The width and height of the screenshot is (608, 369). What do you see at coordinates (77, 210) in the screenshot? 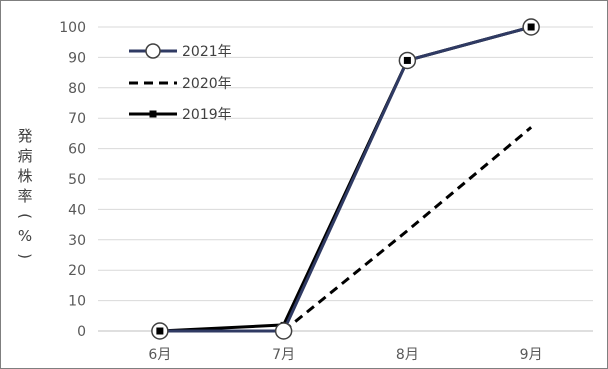
I see `y-tick-label: 40` at bounding box center [77, 210].